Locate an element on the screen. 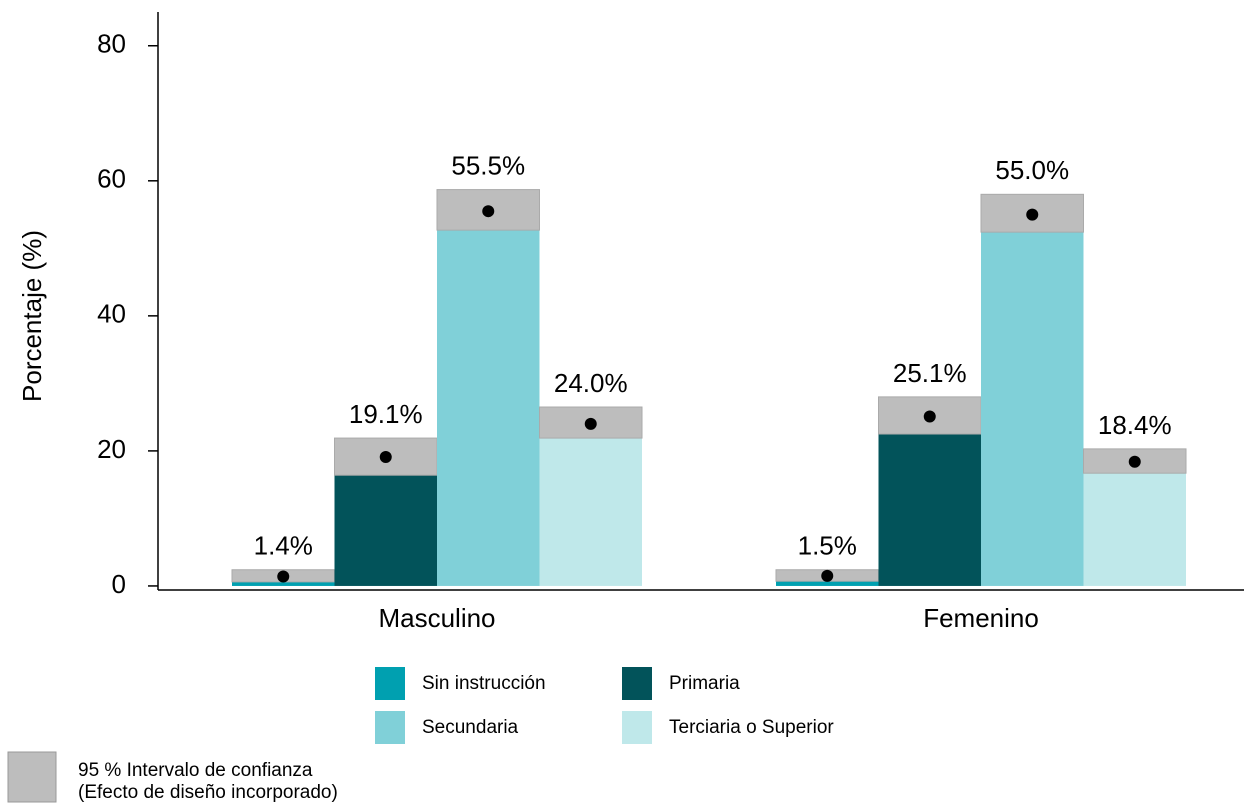 Image resolution: width=1244 pixels, height=805 pixels. legend-label: Primaria is located at coordinates (704, 683).